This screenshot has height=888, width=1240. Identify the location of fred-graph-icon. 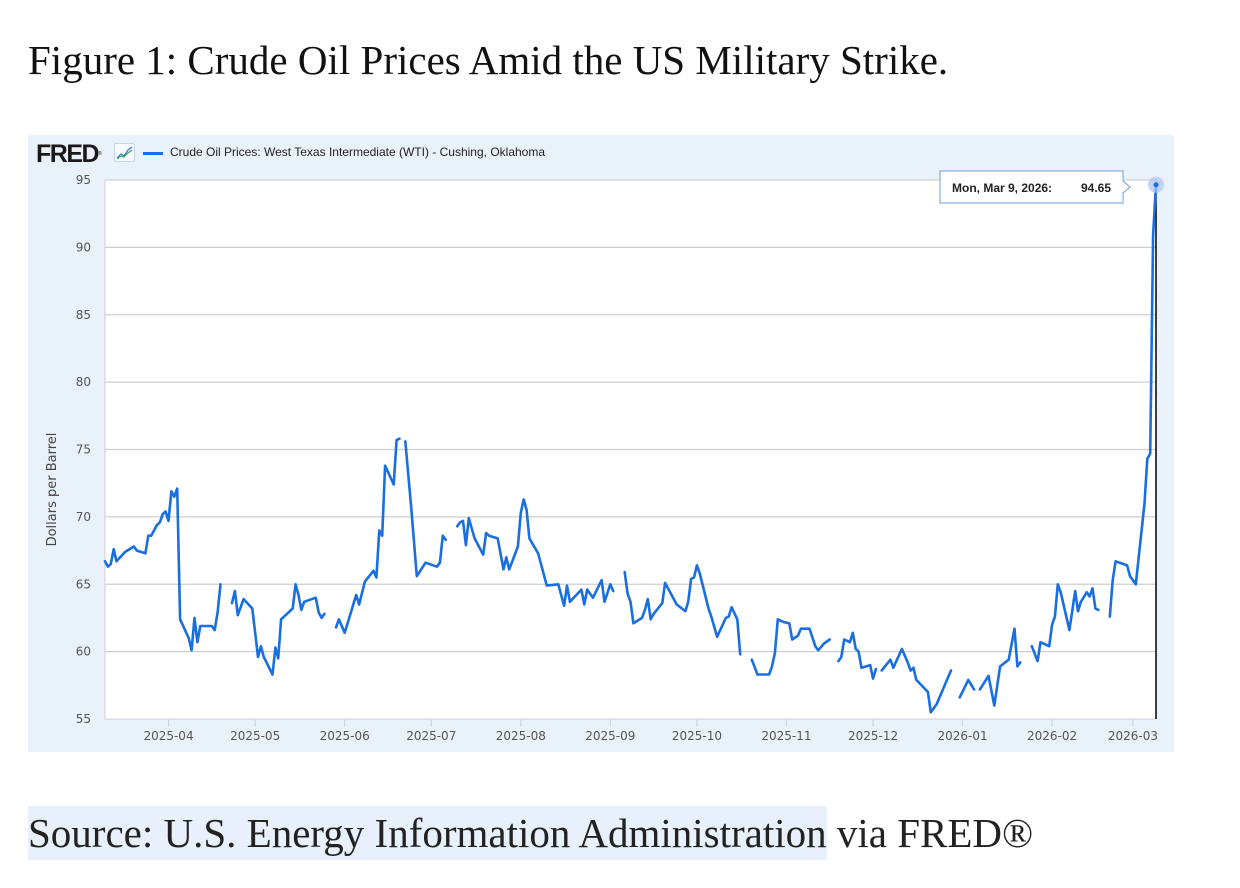
(124, 152).